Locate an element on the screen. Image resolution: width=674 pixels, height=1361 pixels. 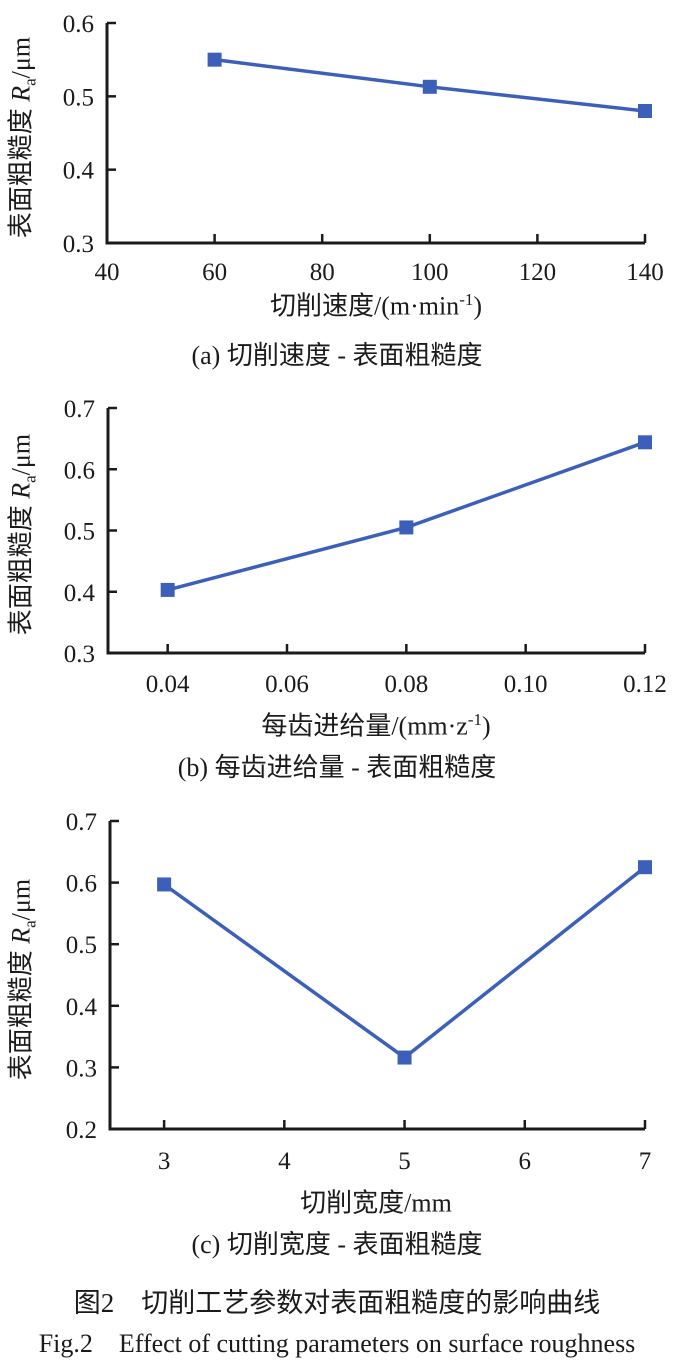
y-tick-label: 0.2 is located at coordinates (81, 1130).